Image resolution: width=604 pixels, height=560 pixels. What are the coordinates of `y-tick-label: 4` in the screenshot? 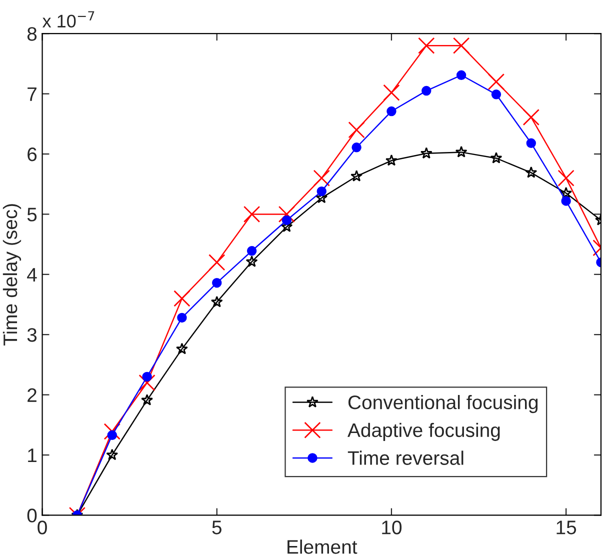 It's located at (32, 275).